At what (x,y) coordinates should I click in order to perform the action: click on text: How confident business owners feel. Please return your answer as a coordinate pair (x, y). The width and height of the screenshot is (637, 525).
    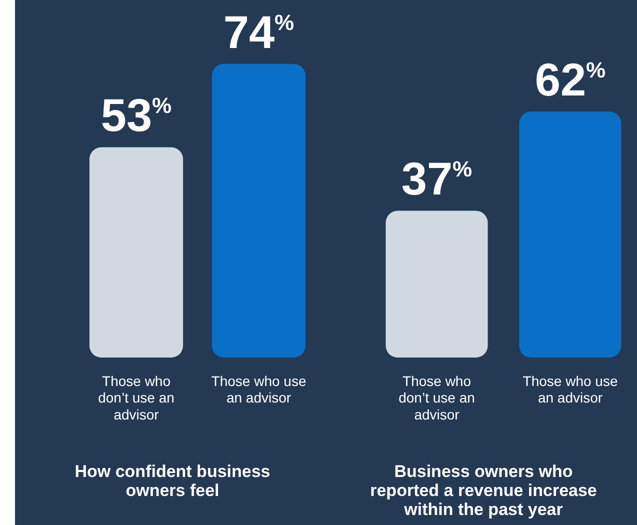
    Looking at the image, I should click on (173, 481).